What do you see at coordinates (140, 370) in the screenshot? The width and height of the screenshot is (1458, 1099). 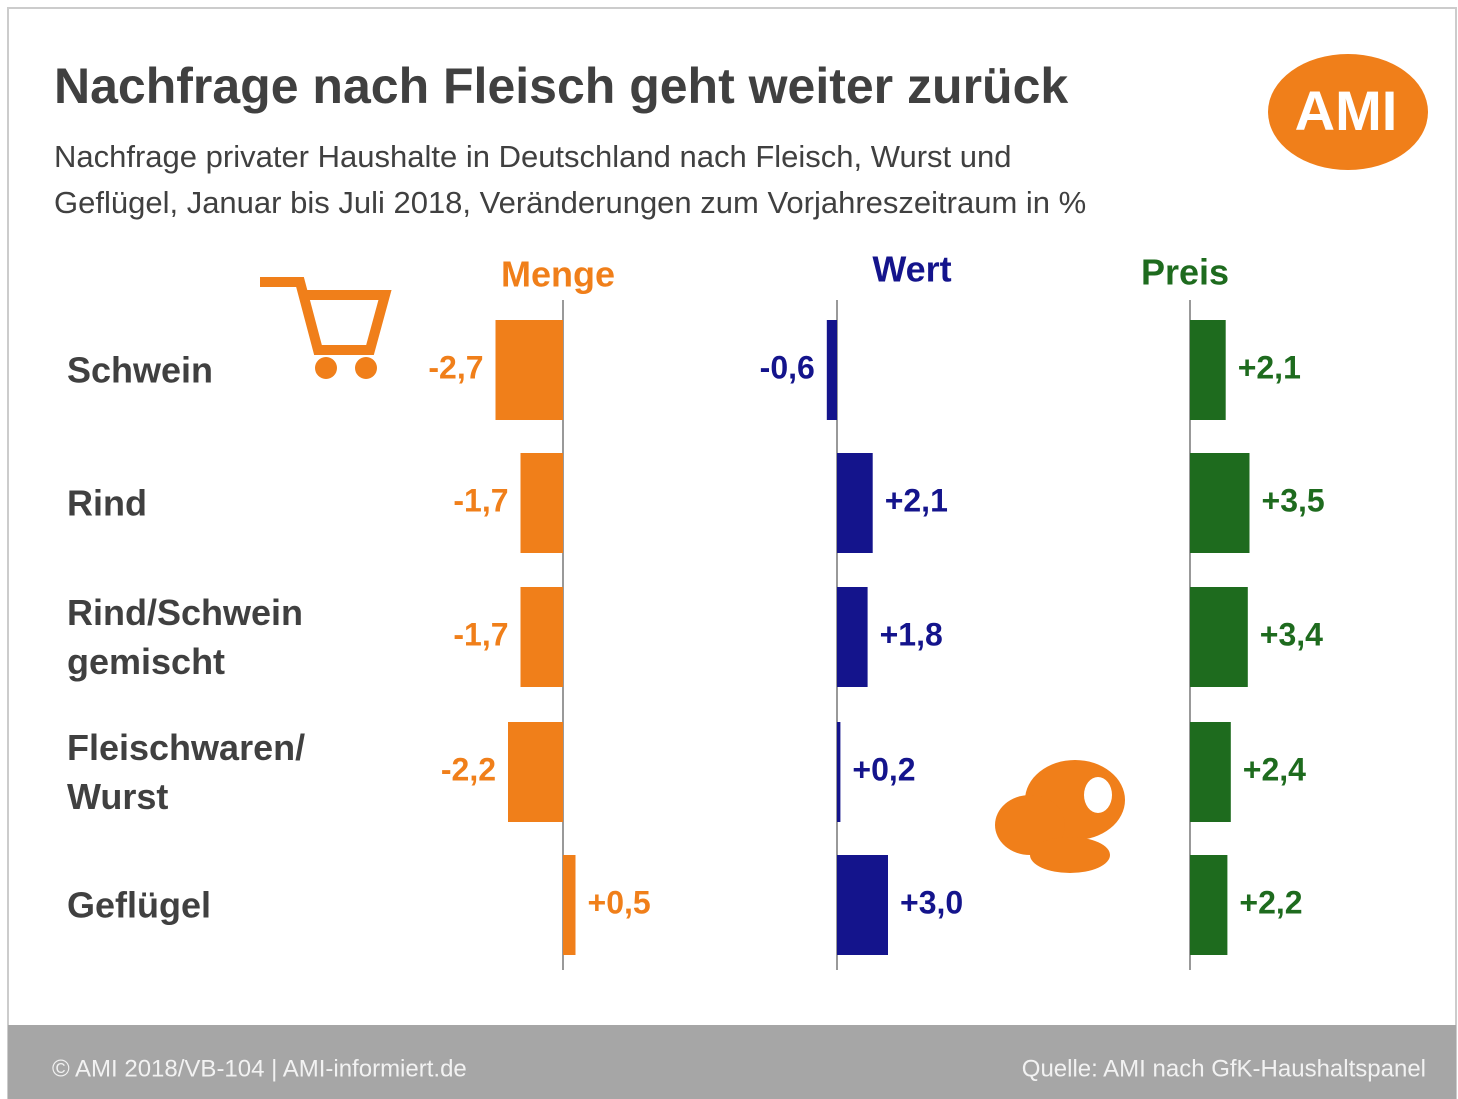 I see `category-label: Schwein` at bounding box center [140, 370].